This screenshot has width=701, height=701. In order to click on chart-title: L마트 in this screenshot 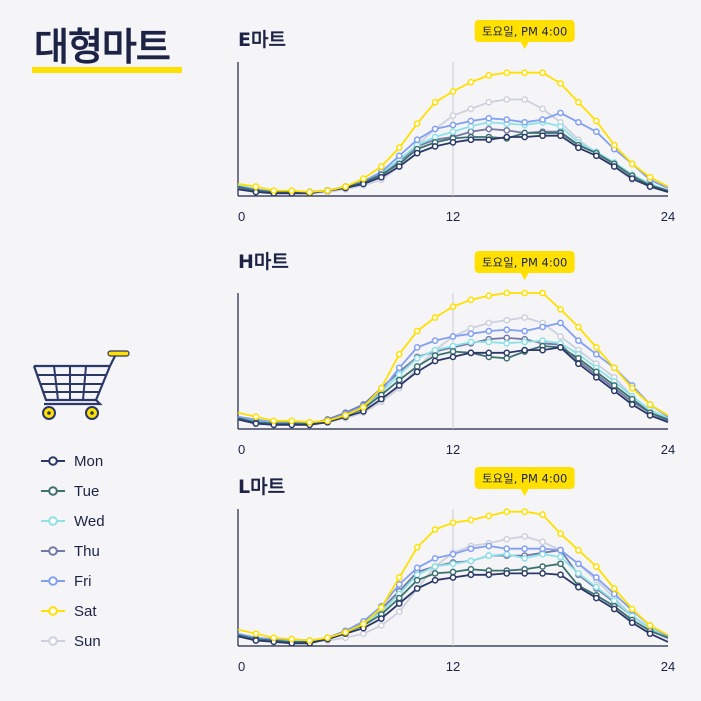, I will do `click(261, 487)`.